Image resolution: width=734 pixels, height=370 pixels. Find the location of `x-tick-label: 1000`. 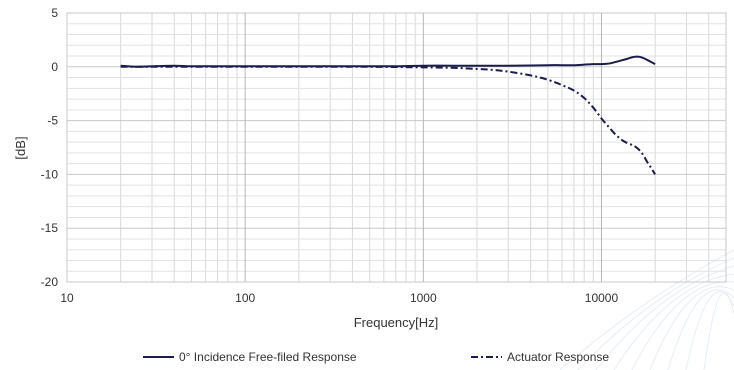

x-tick-label: 1000 is located at coordinates (423, 298).